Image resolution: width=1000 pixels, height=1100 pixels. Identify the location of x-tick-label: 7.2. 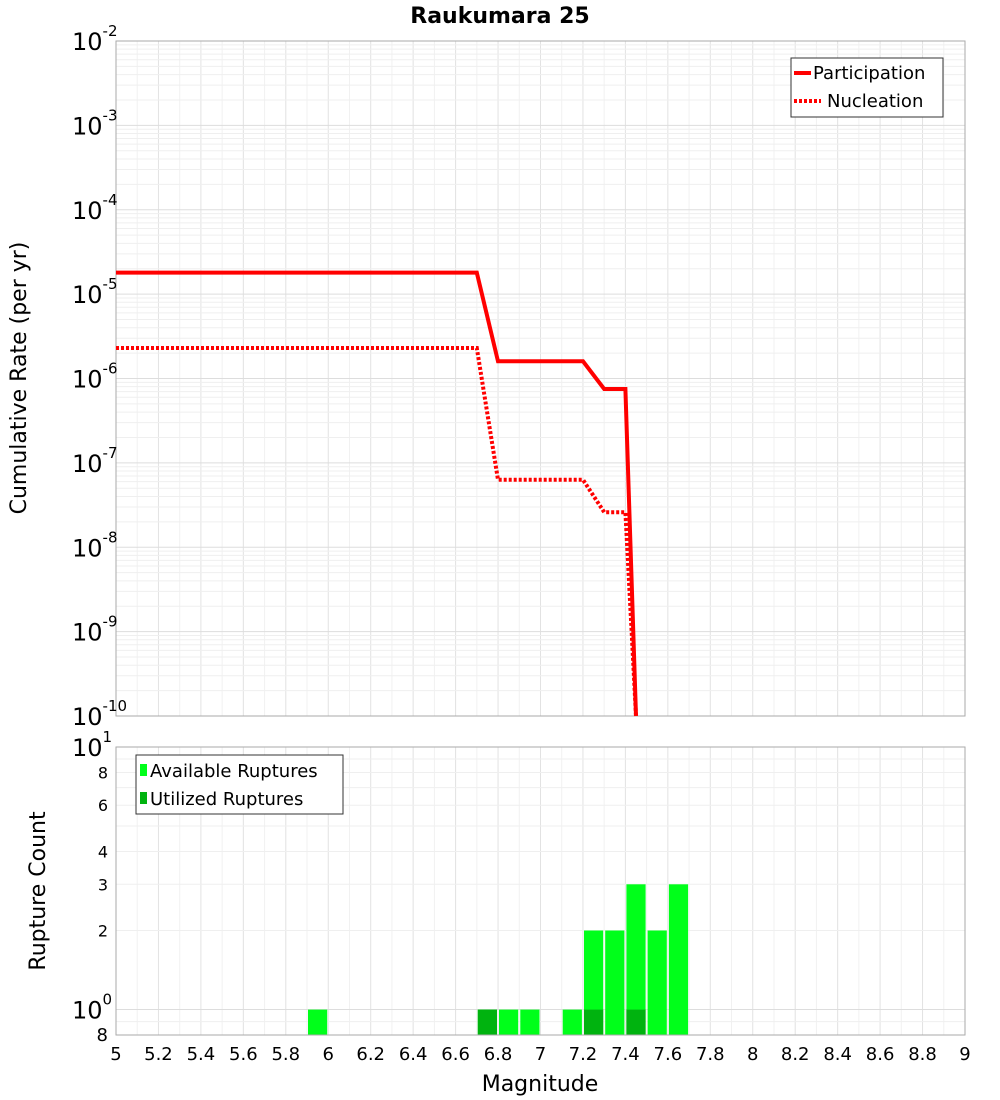
(583, 1054).